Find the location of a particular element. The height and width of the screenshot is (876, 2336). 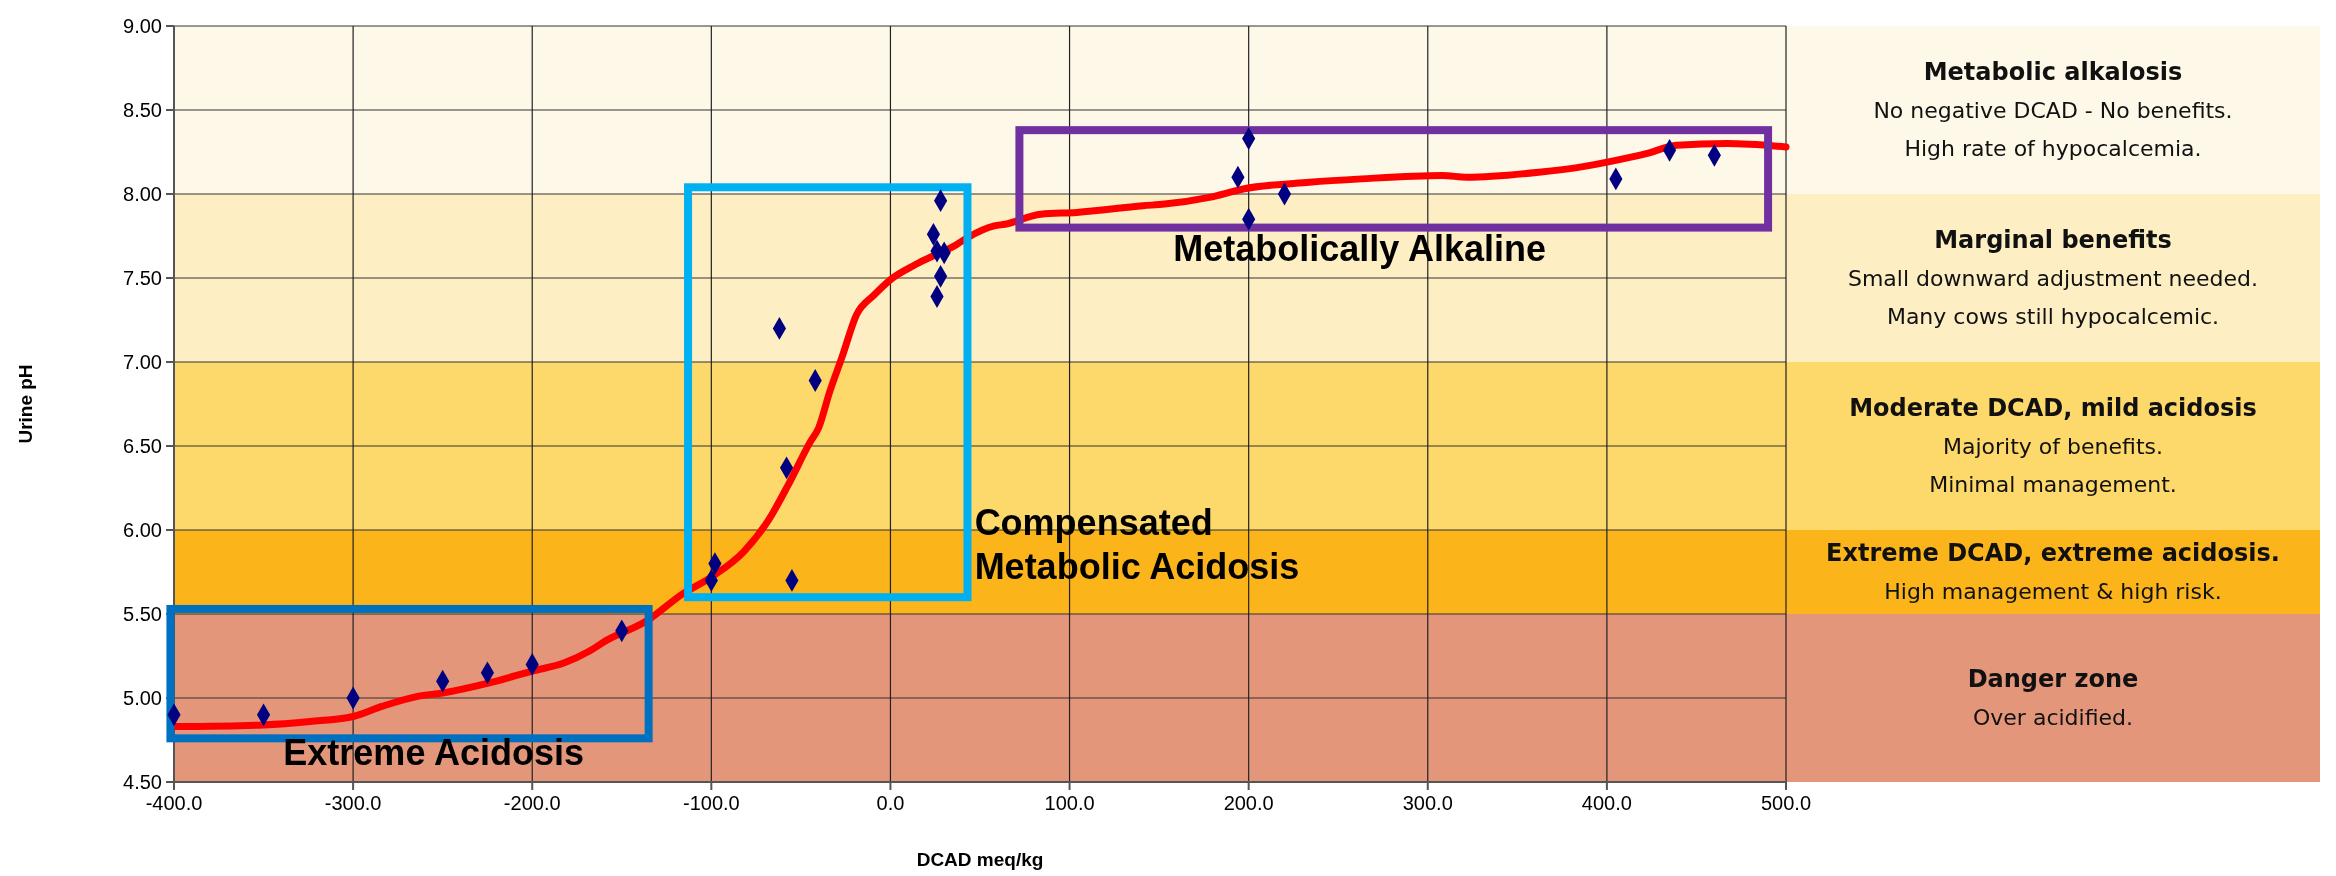

x-axis-title: DCAD meq/kg is located at coordinates (980, 859).